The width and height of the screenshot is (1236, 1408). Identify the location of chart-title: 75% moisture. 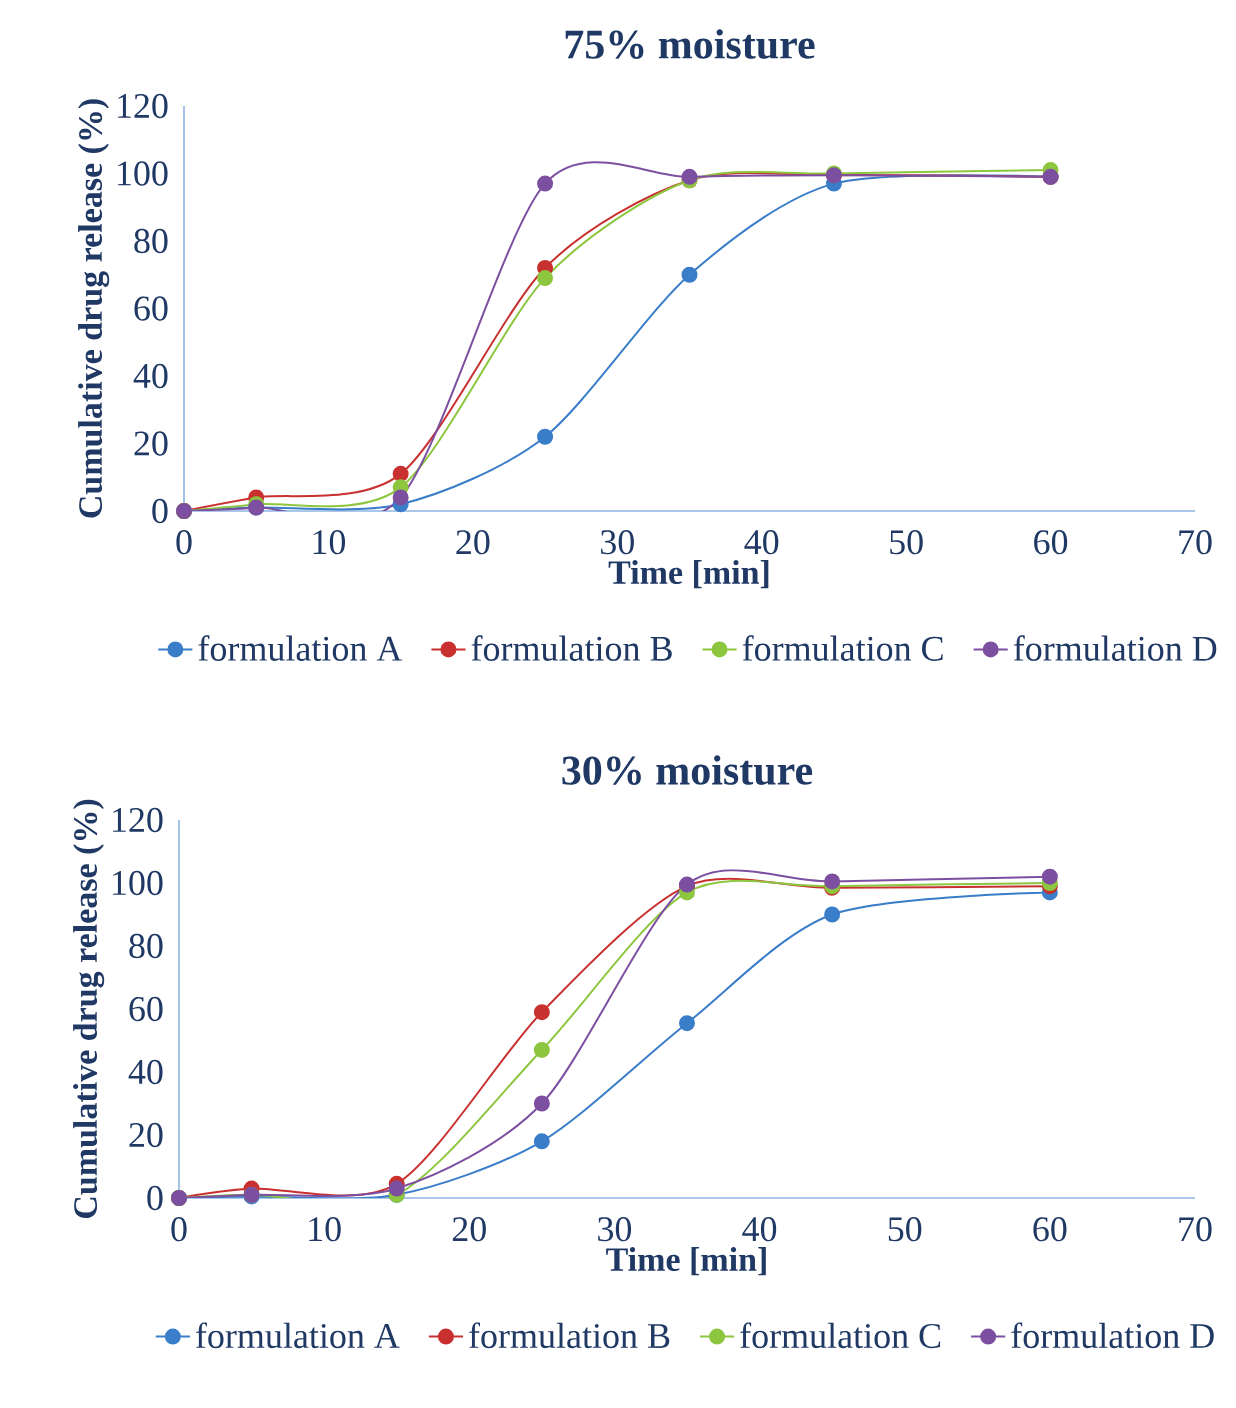
(690, 44).